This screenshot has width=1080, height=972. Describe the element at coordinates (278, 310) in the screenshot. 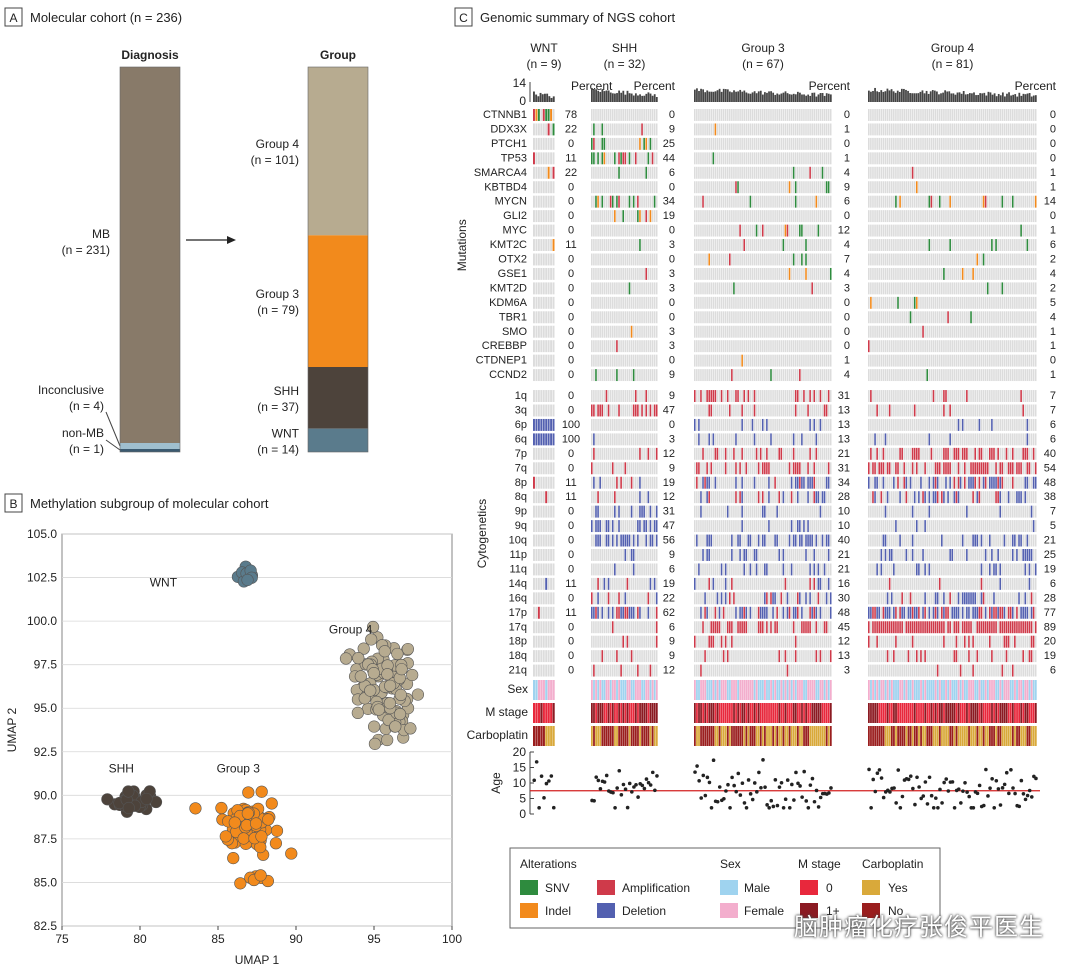

I see `group-count-label: (n = 79)` at that location.